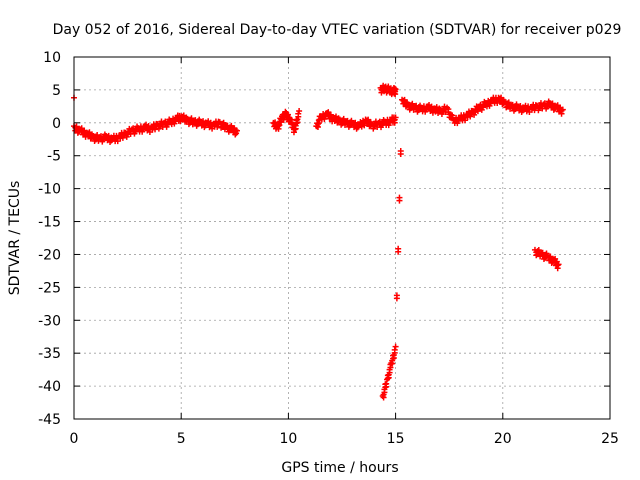 Image resolution: width=640 pixels, height=480 pixels. What do you see at coordinates (49, 420) in the screenshot?
I see `y-tick-label: -45` at bounding box center [49, 420].